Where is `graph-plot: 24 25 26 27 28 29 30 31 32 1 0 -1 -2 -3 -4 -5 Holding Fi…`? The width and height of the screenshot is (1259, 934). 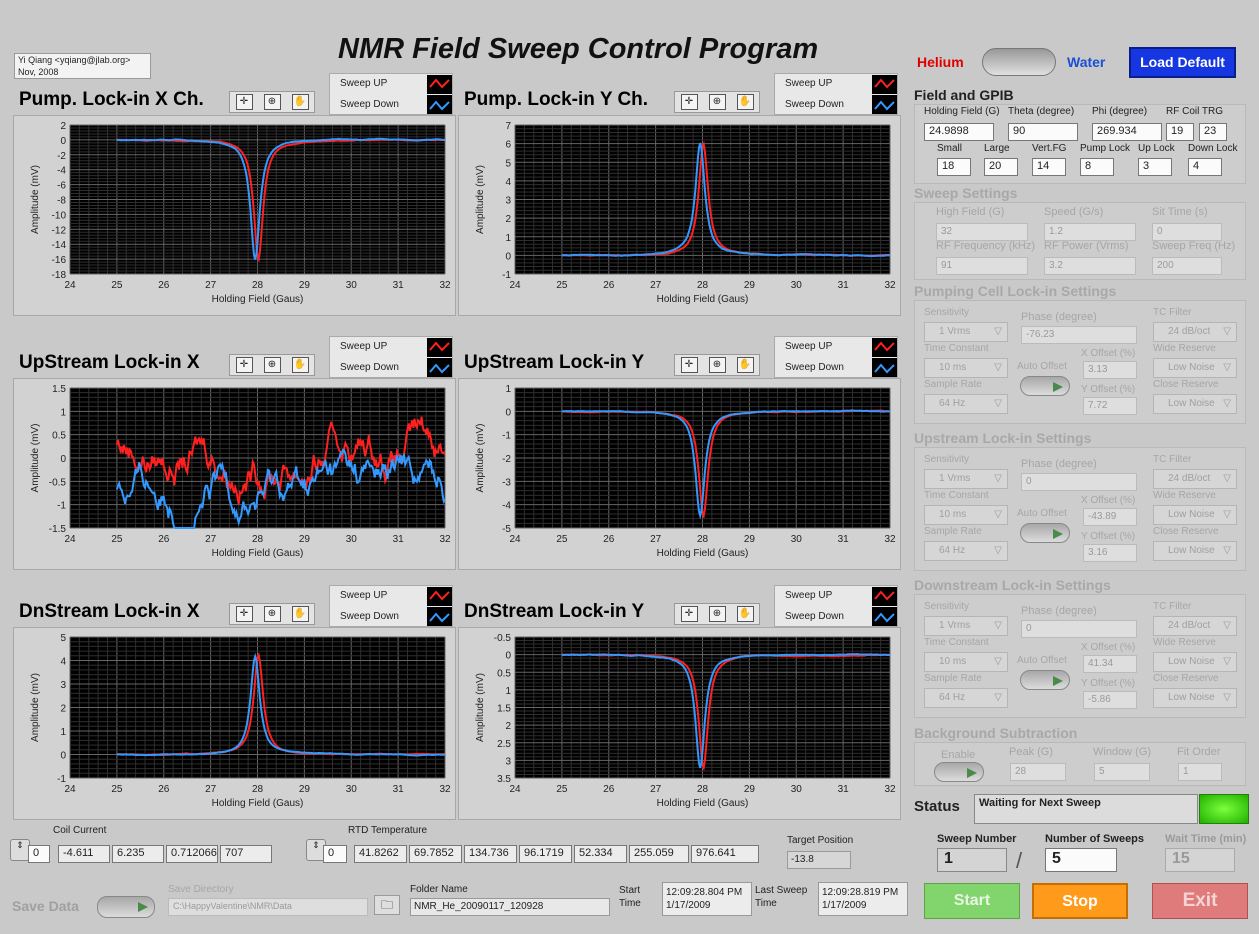 graph-plot: 24 25 26 27 28 29 30 31 32 1 0 -1 -2 -3 -4 -5 Holding Fi… is located at coordinates (680, 475).